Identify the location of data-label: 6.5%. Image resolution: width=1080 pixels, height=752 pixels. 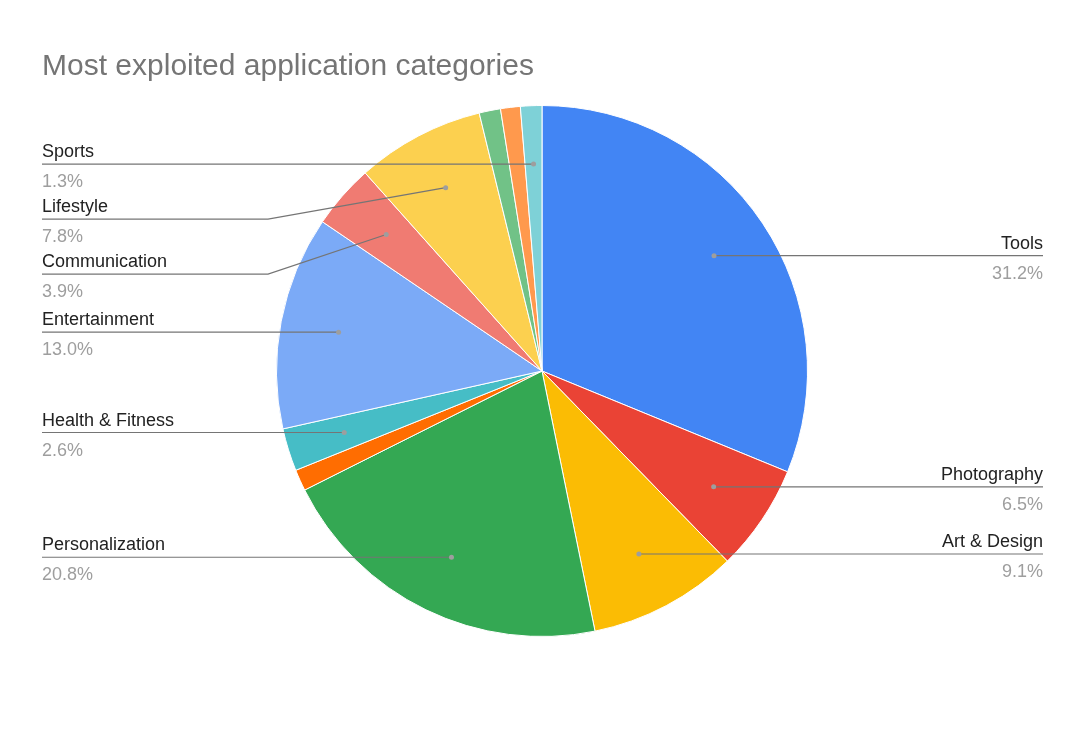
(1022, 503).